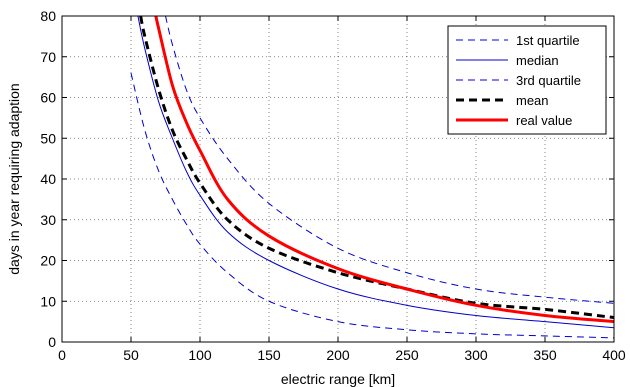 The image size is (630, 387). I want to click on y-tick-label: 80, so click(48, 16).